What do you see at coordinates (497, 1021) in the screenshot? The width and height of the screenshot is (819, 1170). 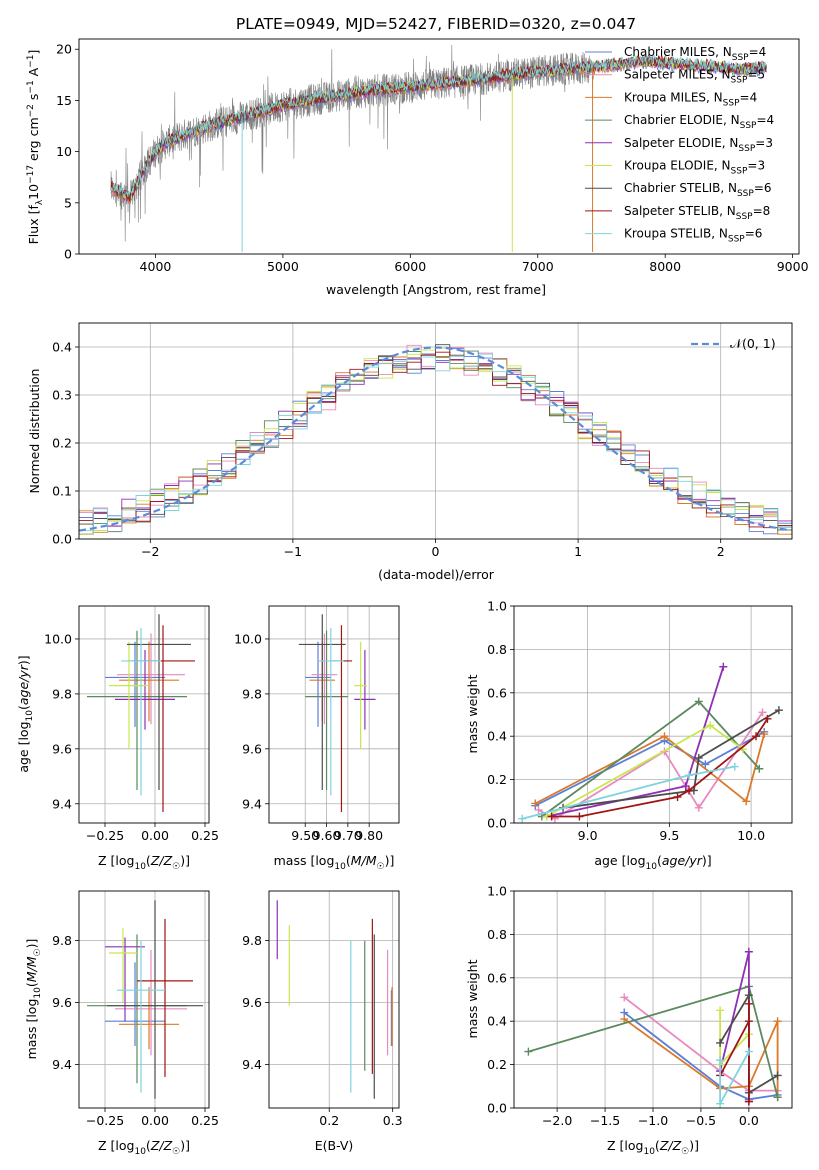 I see `y-tick-label: 0.4` at bounding box center [497, 1021].